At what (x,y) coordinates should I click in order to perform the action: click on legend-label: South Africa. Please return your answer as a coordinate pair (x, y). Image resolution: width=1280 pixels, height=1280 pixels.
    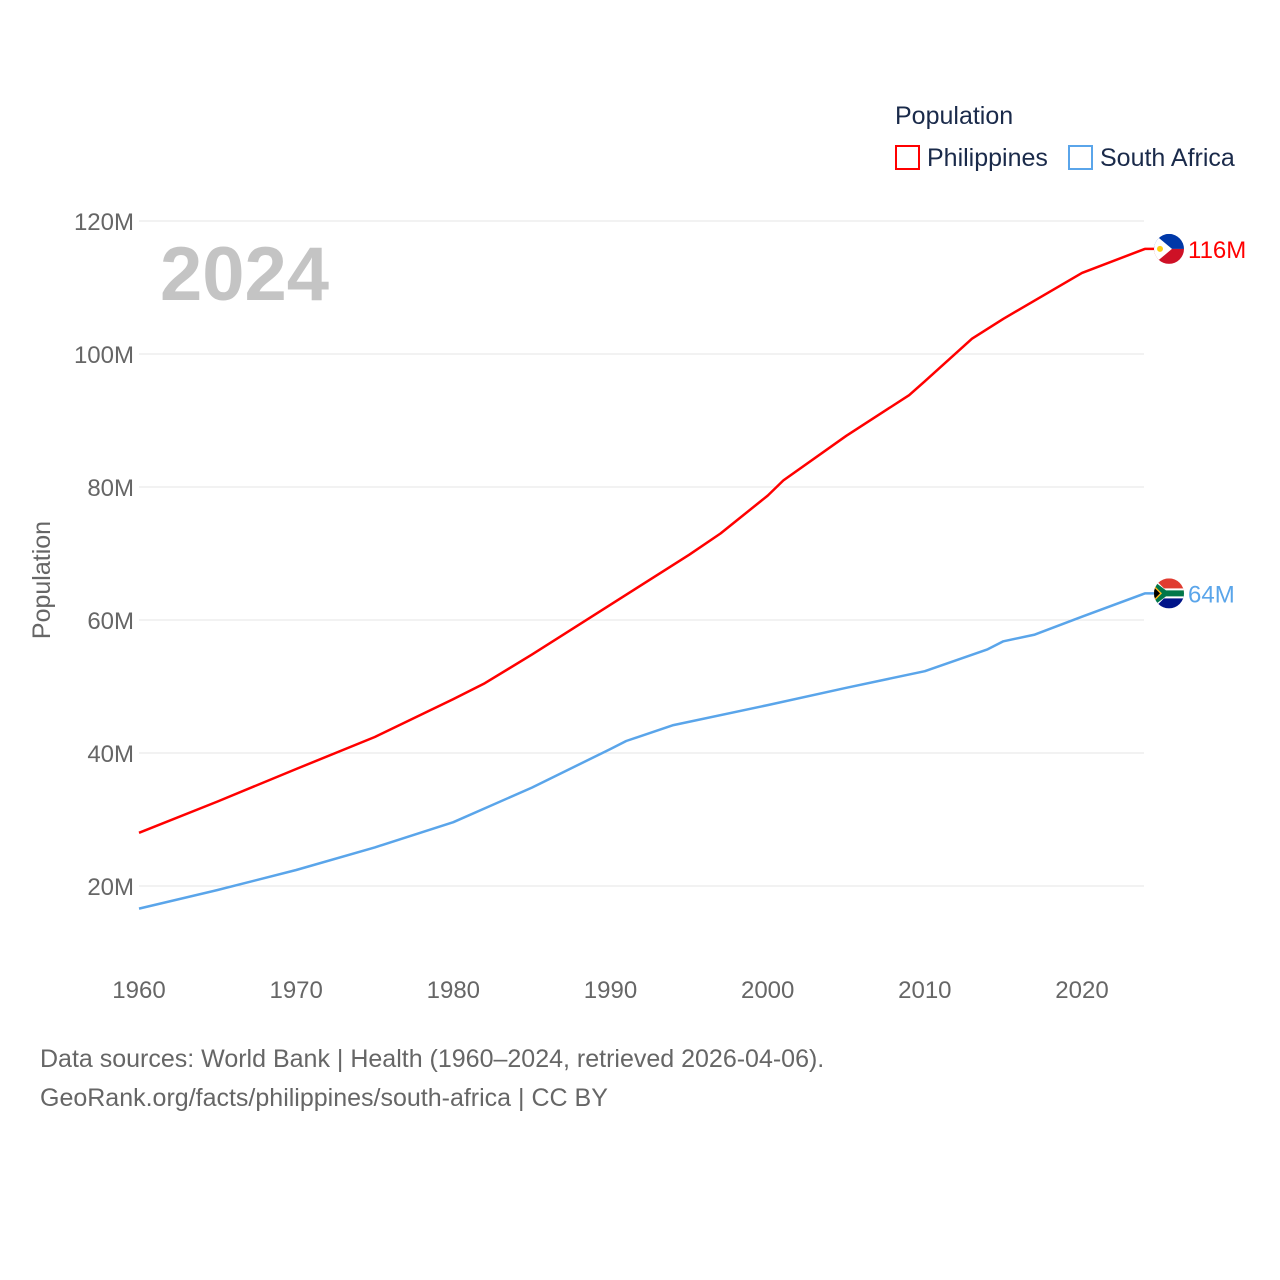
    Looking at the image, I should click on (1167, 158).